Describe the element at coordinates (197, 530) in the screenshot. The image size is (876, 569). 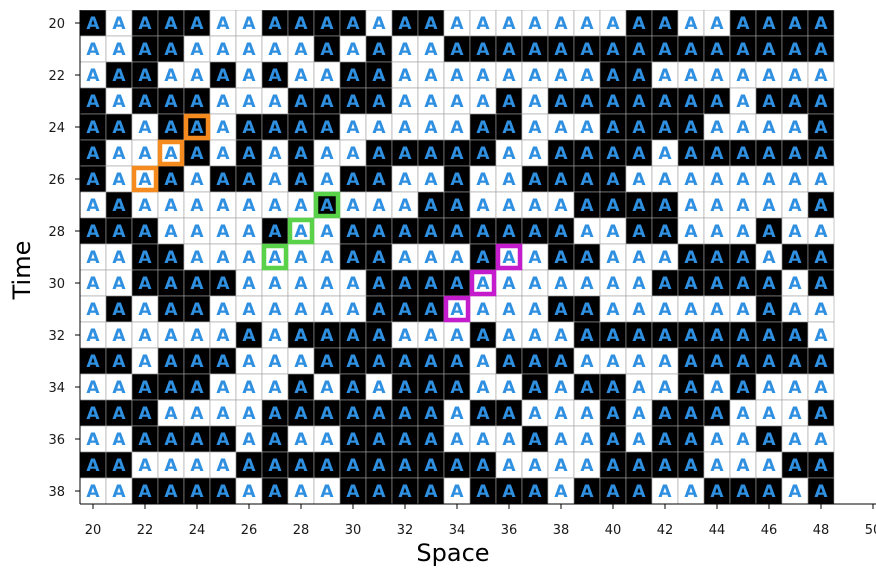
I see `x-tick-label: 24` at that location.